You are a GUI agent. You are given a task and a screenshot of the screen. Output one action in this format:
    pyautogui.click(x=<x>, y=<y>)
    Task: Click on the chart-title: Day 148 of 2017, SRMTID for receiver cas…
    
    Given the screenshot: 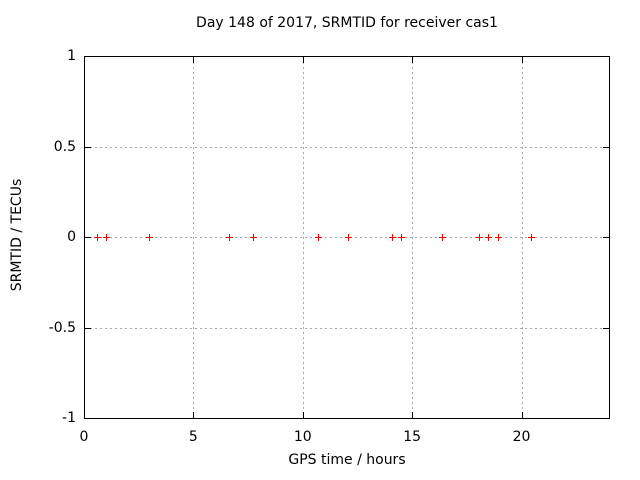 What is the action you would take?
    pyautogui.click(x=347, y=23)
    